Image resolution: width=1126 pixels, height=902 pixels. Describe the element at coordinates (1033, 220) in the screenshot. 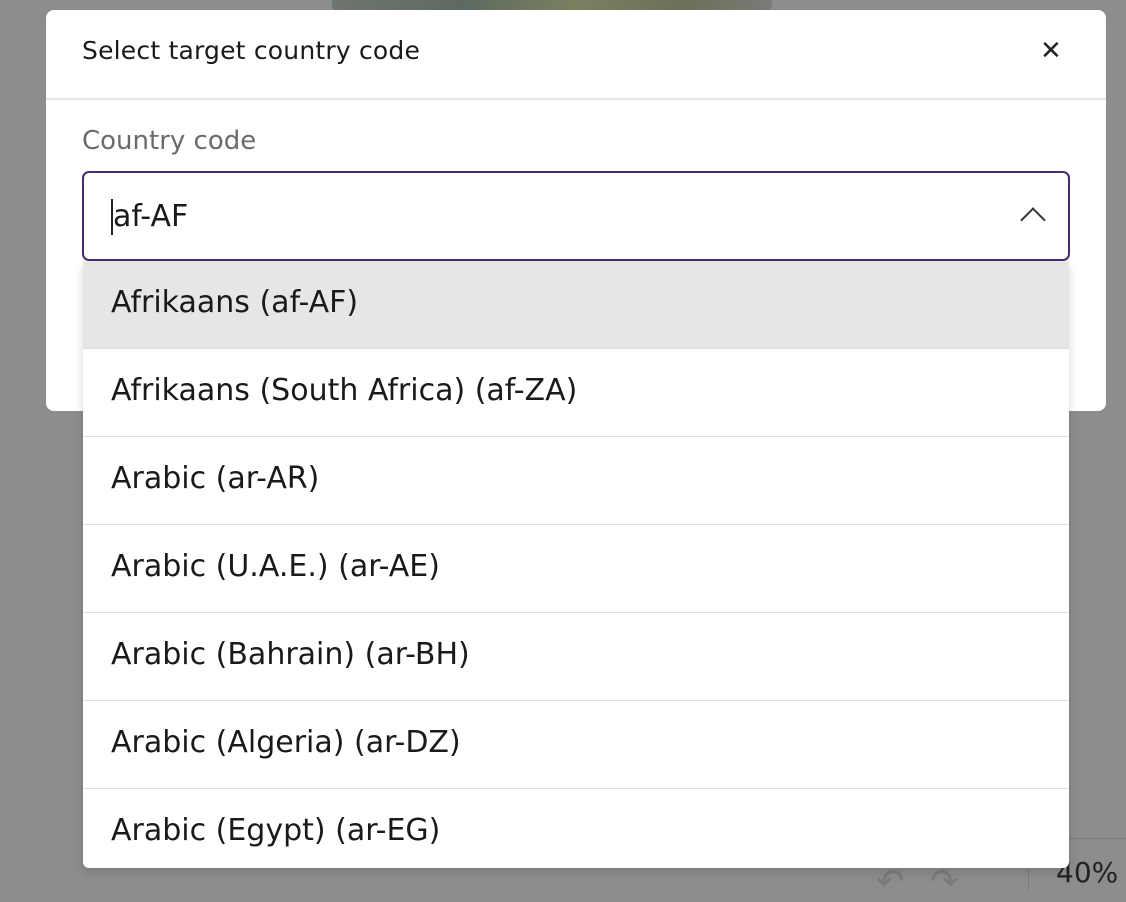

I see `chevron-up-icon` at that location.